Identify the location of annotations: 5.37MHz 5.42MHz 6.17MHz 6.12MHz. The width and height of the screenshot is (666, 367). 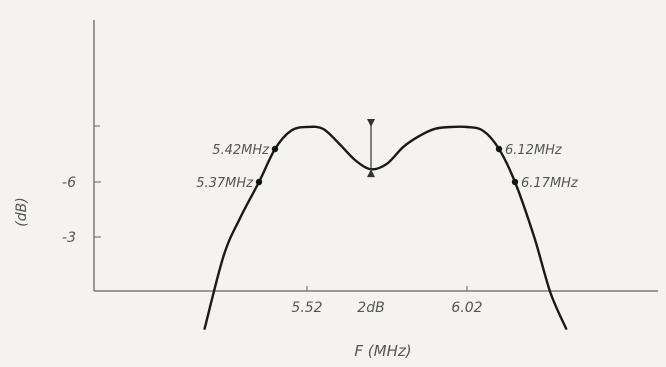
(387, 167).